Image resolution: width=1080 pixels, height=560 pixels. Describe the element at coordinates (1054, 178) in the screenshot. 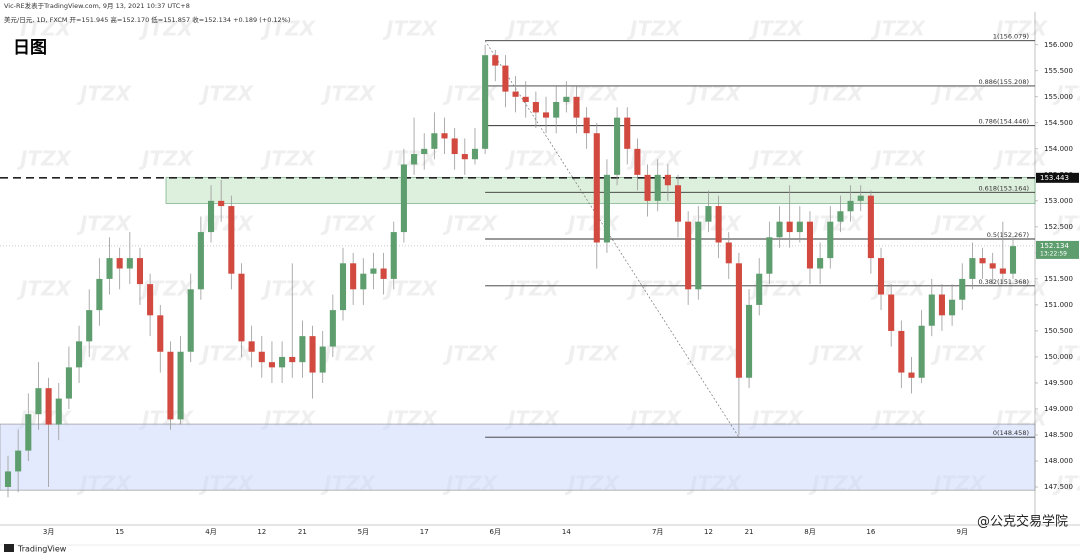

I see `dashed-level-label: 153.443` at that location.